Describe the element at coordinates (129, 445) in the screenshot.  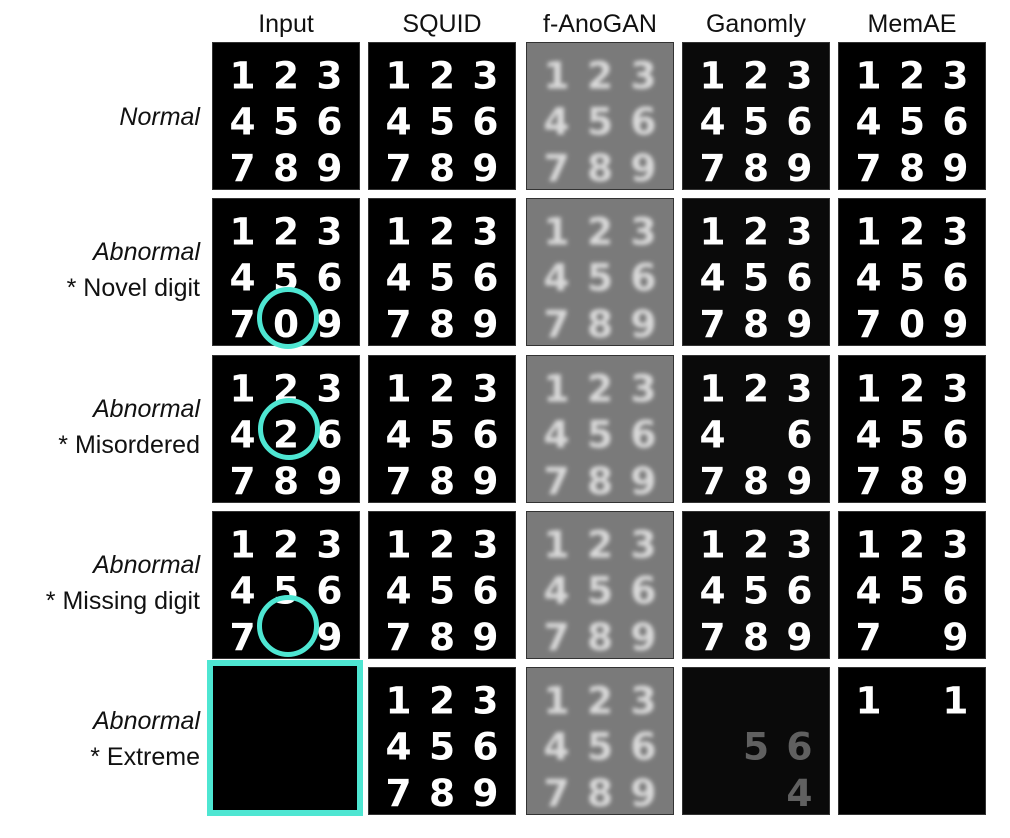
I see `row-subtitle: * Misordered` at that location.